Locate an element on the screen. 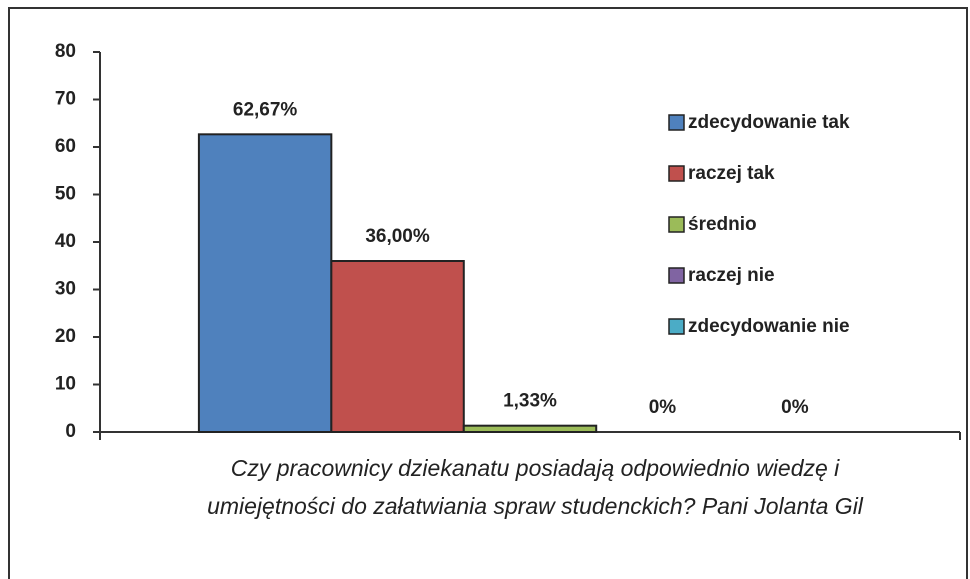  y-tick-label: 80 is located at coordinates (65, 51).